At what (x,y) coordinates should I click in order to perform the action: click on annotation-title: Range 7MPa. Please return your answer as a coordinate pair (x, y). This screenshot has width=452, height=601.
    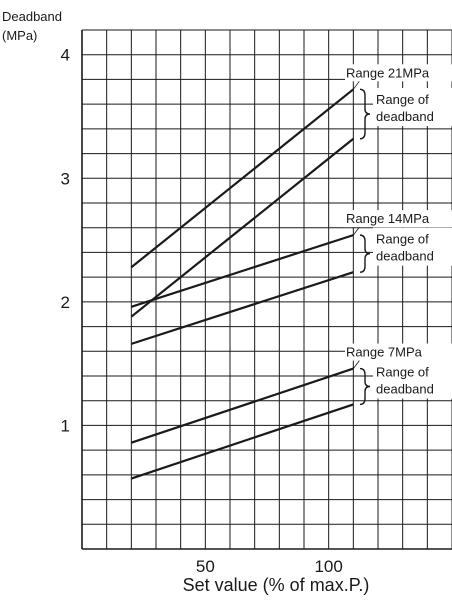
    Looking at the image, I should click on (384, 352).